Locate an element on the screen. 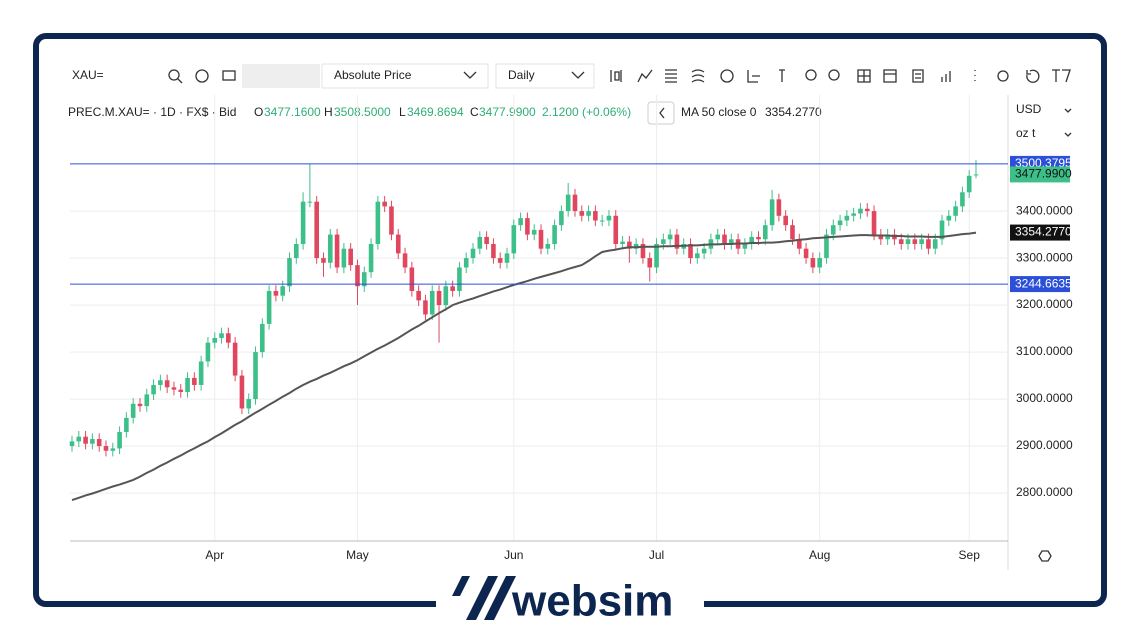 The height and width of the screenshot is (639, 1140). x-tick-label: Apr is located at coordinates (214, 555).